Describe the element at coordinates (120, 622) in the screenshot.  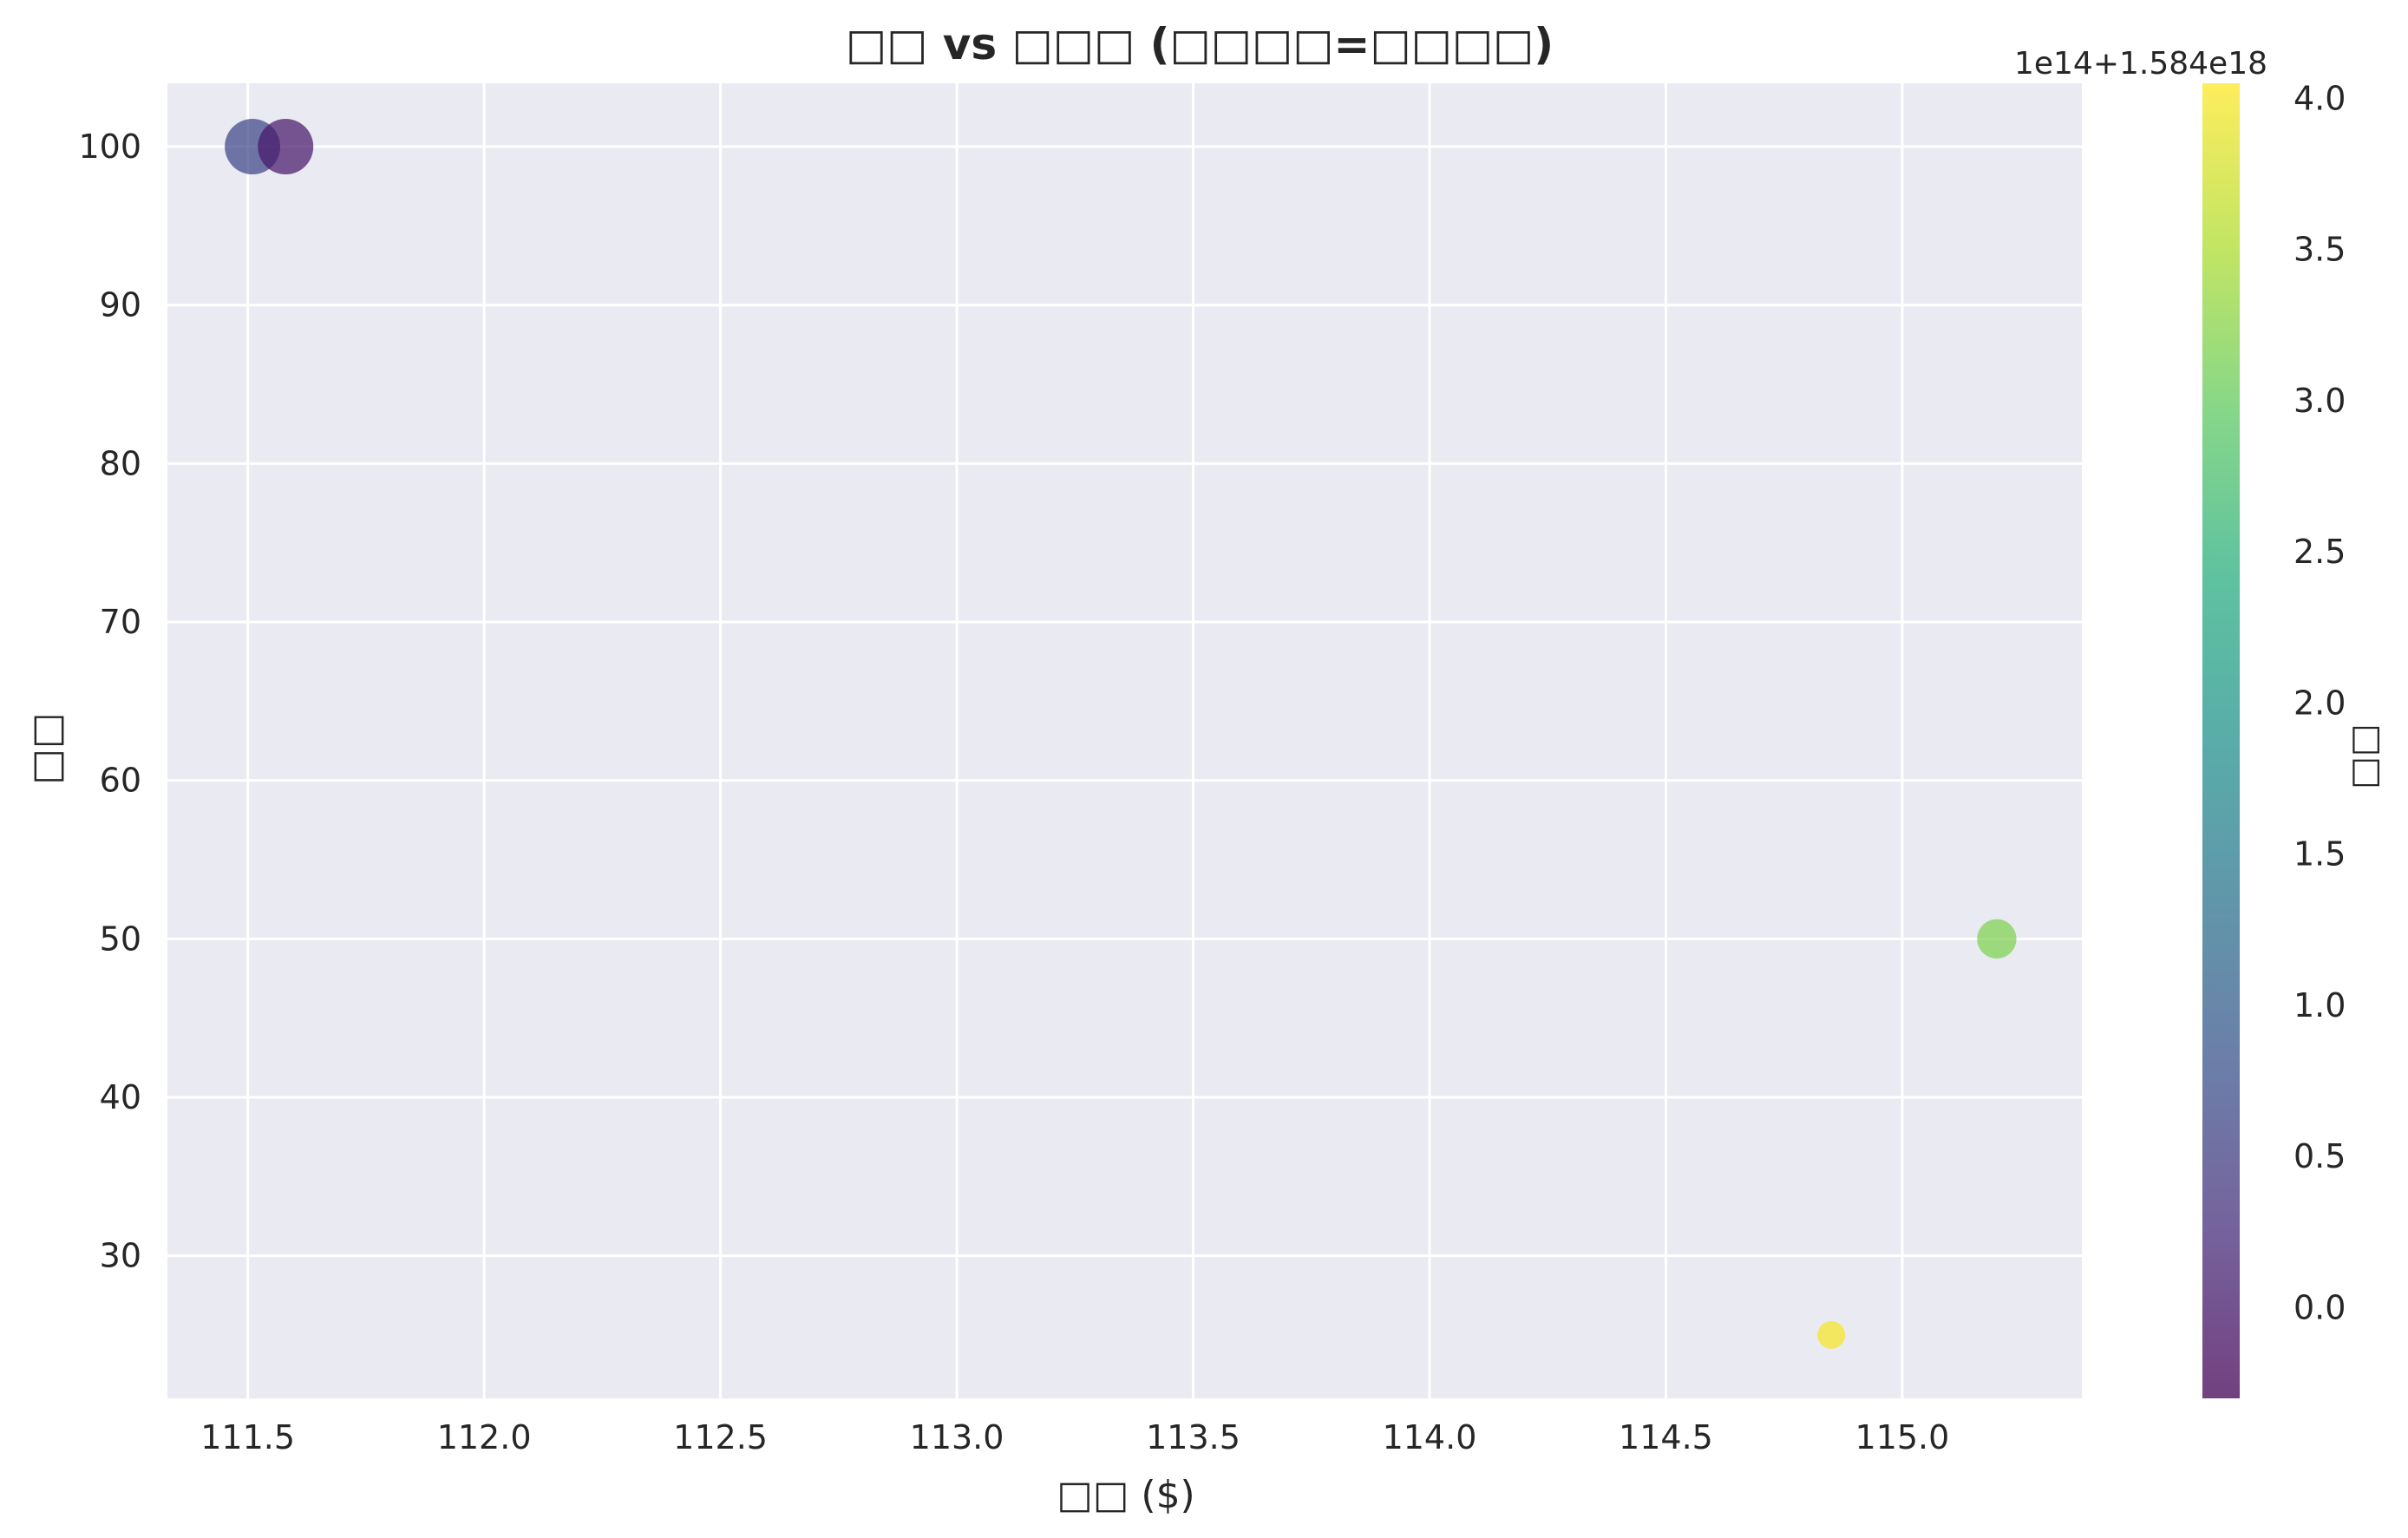
I see `y-tick-label: 70` at that location.